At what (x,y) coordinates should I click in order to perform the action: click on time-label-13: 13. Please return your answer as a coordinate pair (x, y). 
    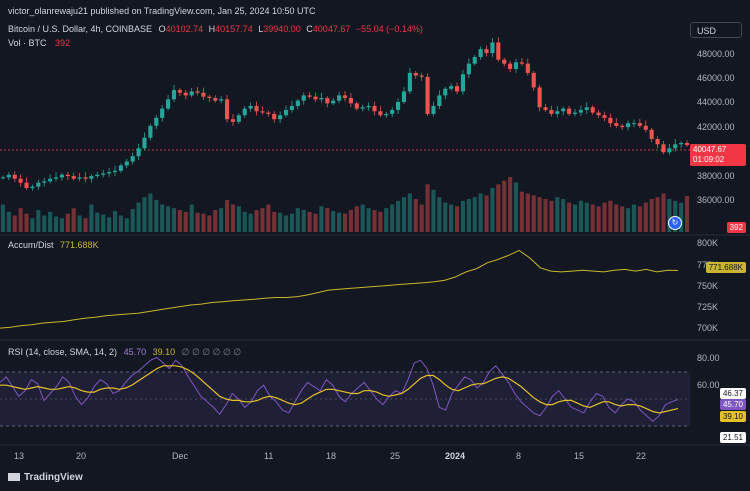
    Looking at the image, I should click on (19, 456).